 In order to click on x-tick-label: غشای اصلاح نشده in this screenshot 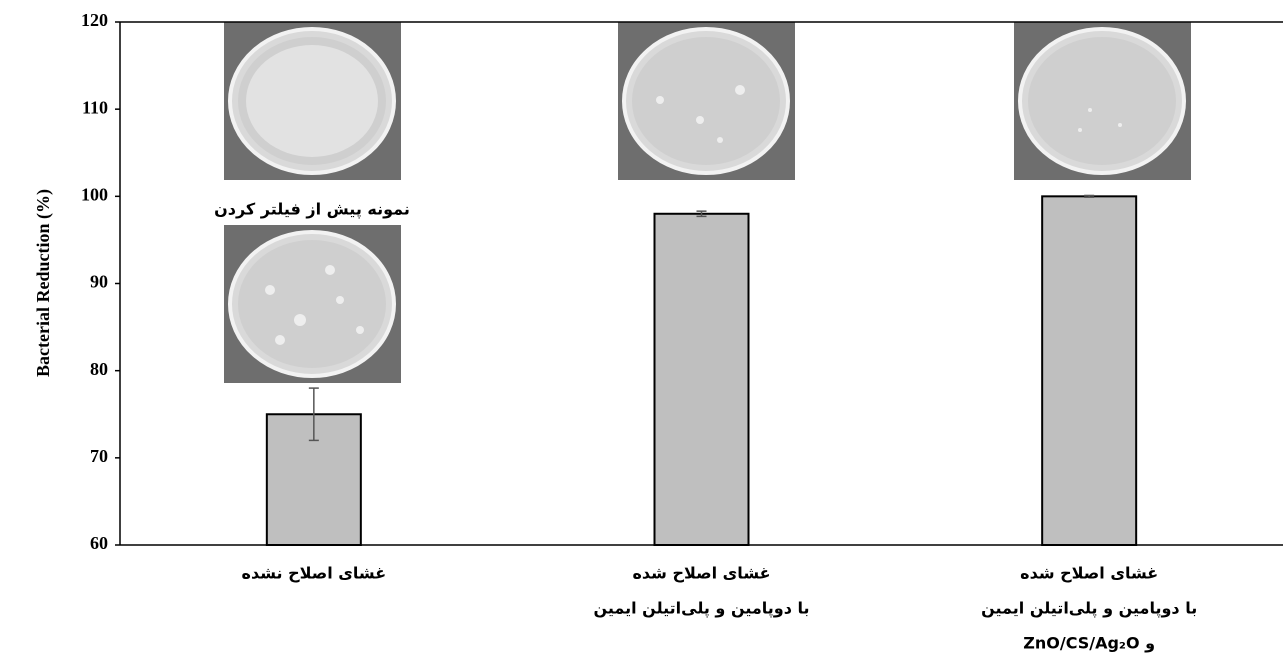, I will do `click(314, 573)`.